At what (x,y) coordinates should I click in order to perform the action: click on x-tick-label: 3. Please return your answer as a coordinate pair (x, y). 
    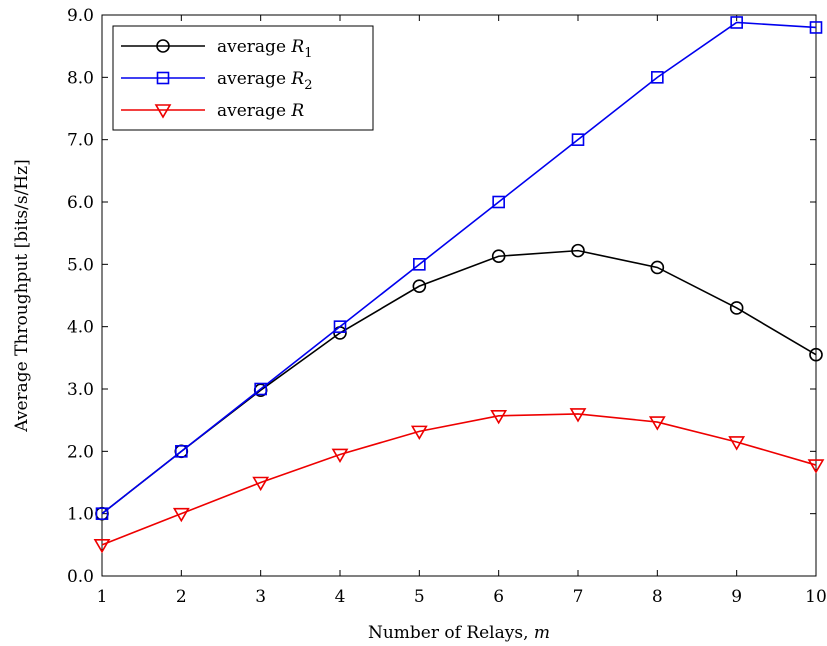
    Looking at the image, I should click on (260, 597).